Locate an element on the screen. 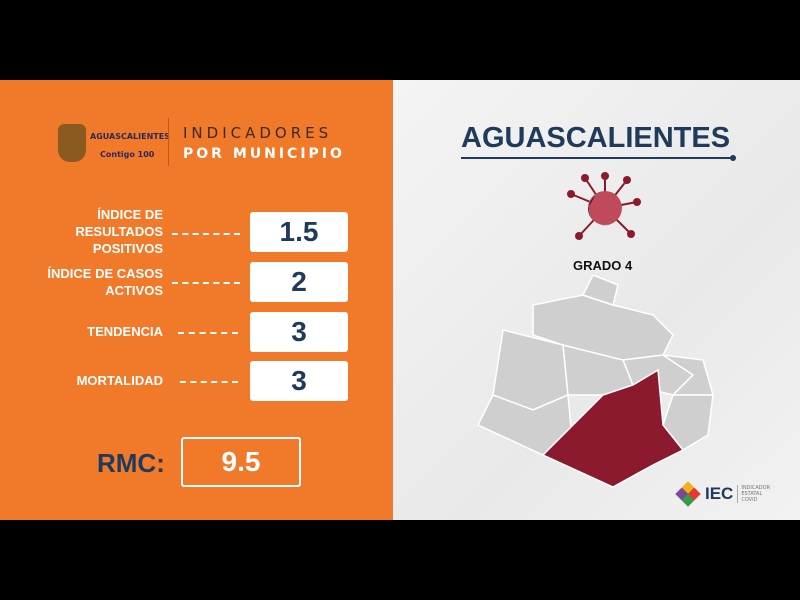  state-map is located at coordinates (595, 381).